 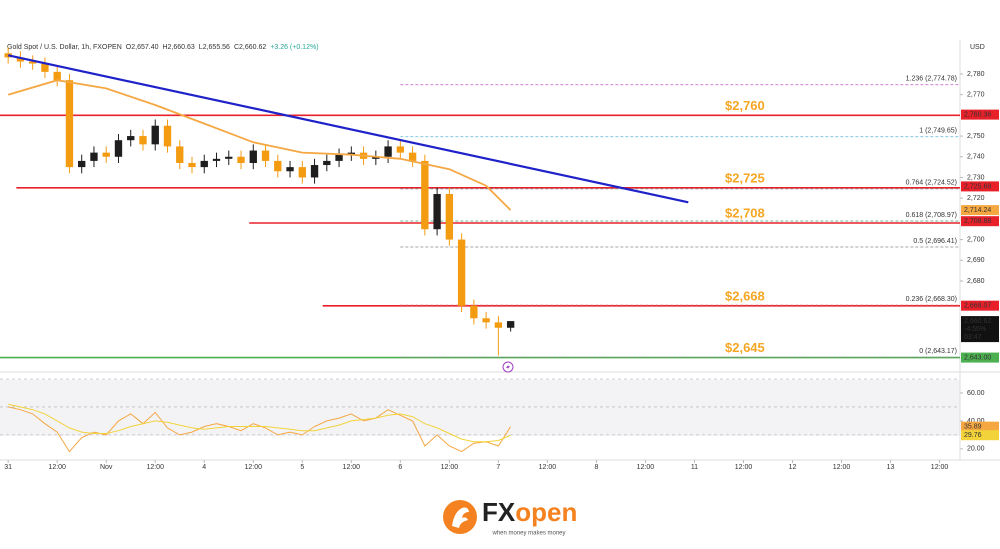 I want to click on fib-label: 0.618 (2,708.97), so click(x=931, y=215).